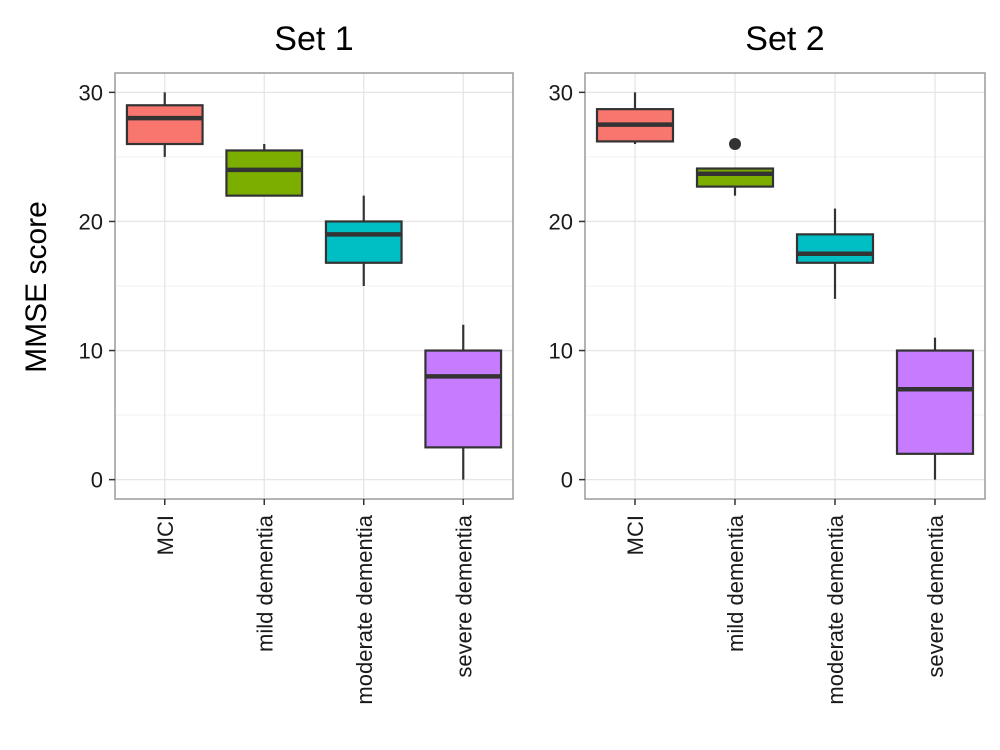 The image size is (1000, 750). I want to click on y-axis-label: MMSE score, so click(36, 287).